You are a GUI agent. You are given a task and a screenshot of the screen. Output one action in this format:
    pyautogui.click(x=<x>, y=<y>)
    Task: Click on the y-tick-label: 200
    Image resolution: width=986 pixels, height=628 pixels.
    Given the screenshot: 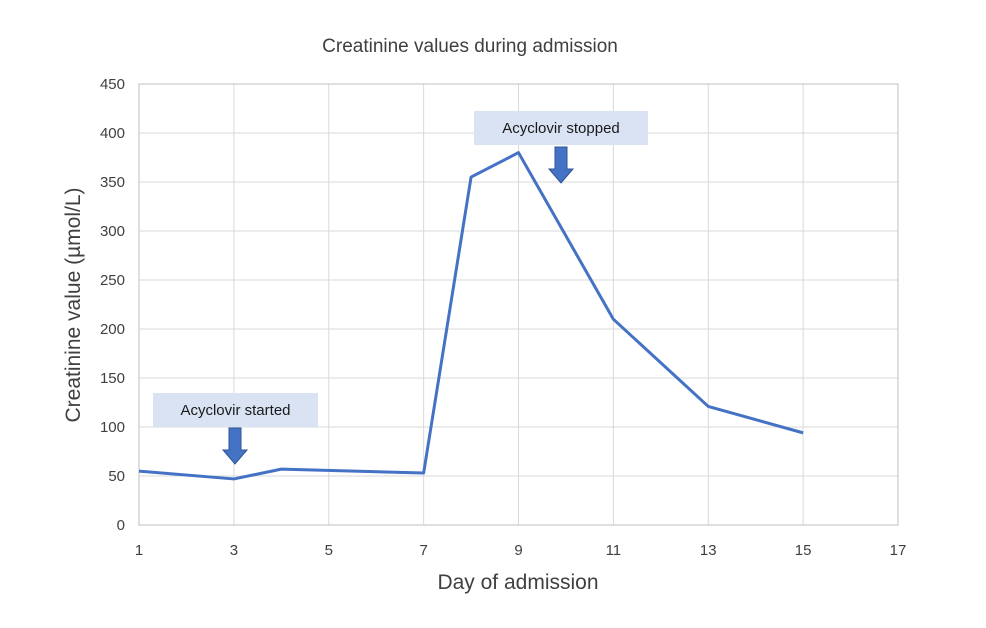 What is the action you would take?
    pyautogui.click(x=112, y=329)
    